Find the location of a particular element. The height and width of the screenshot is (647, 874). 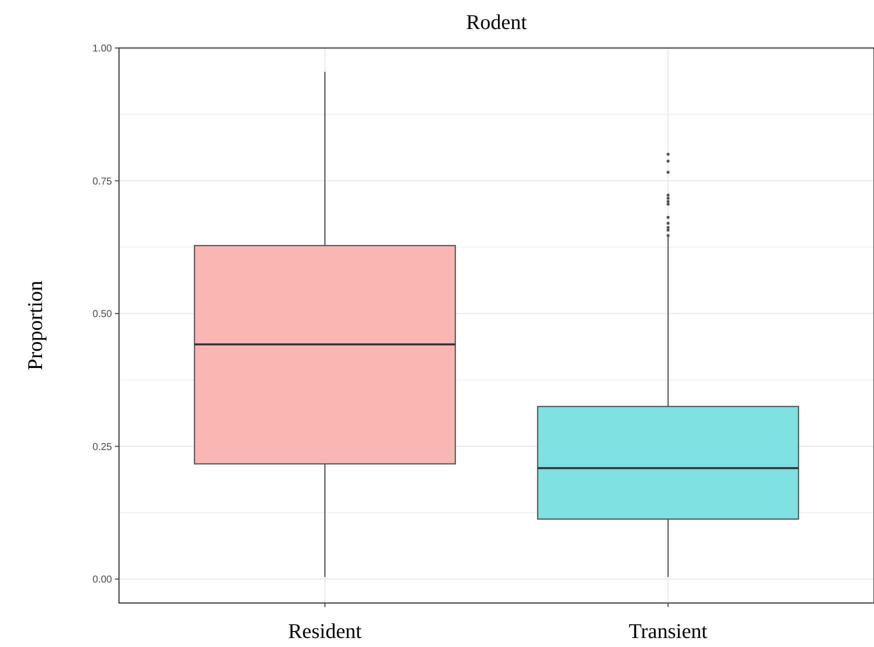

x-tick-label: Transient is located at coordinates (668, 631).